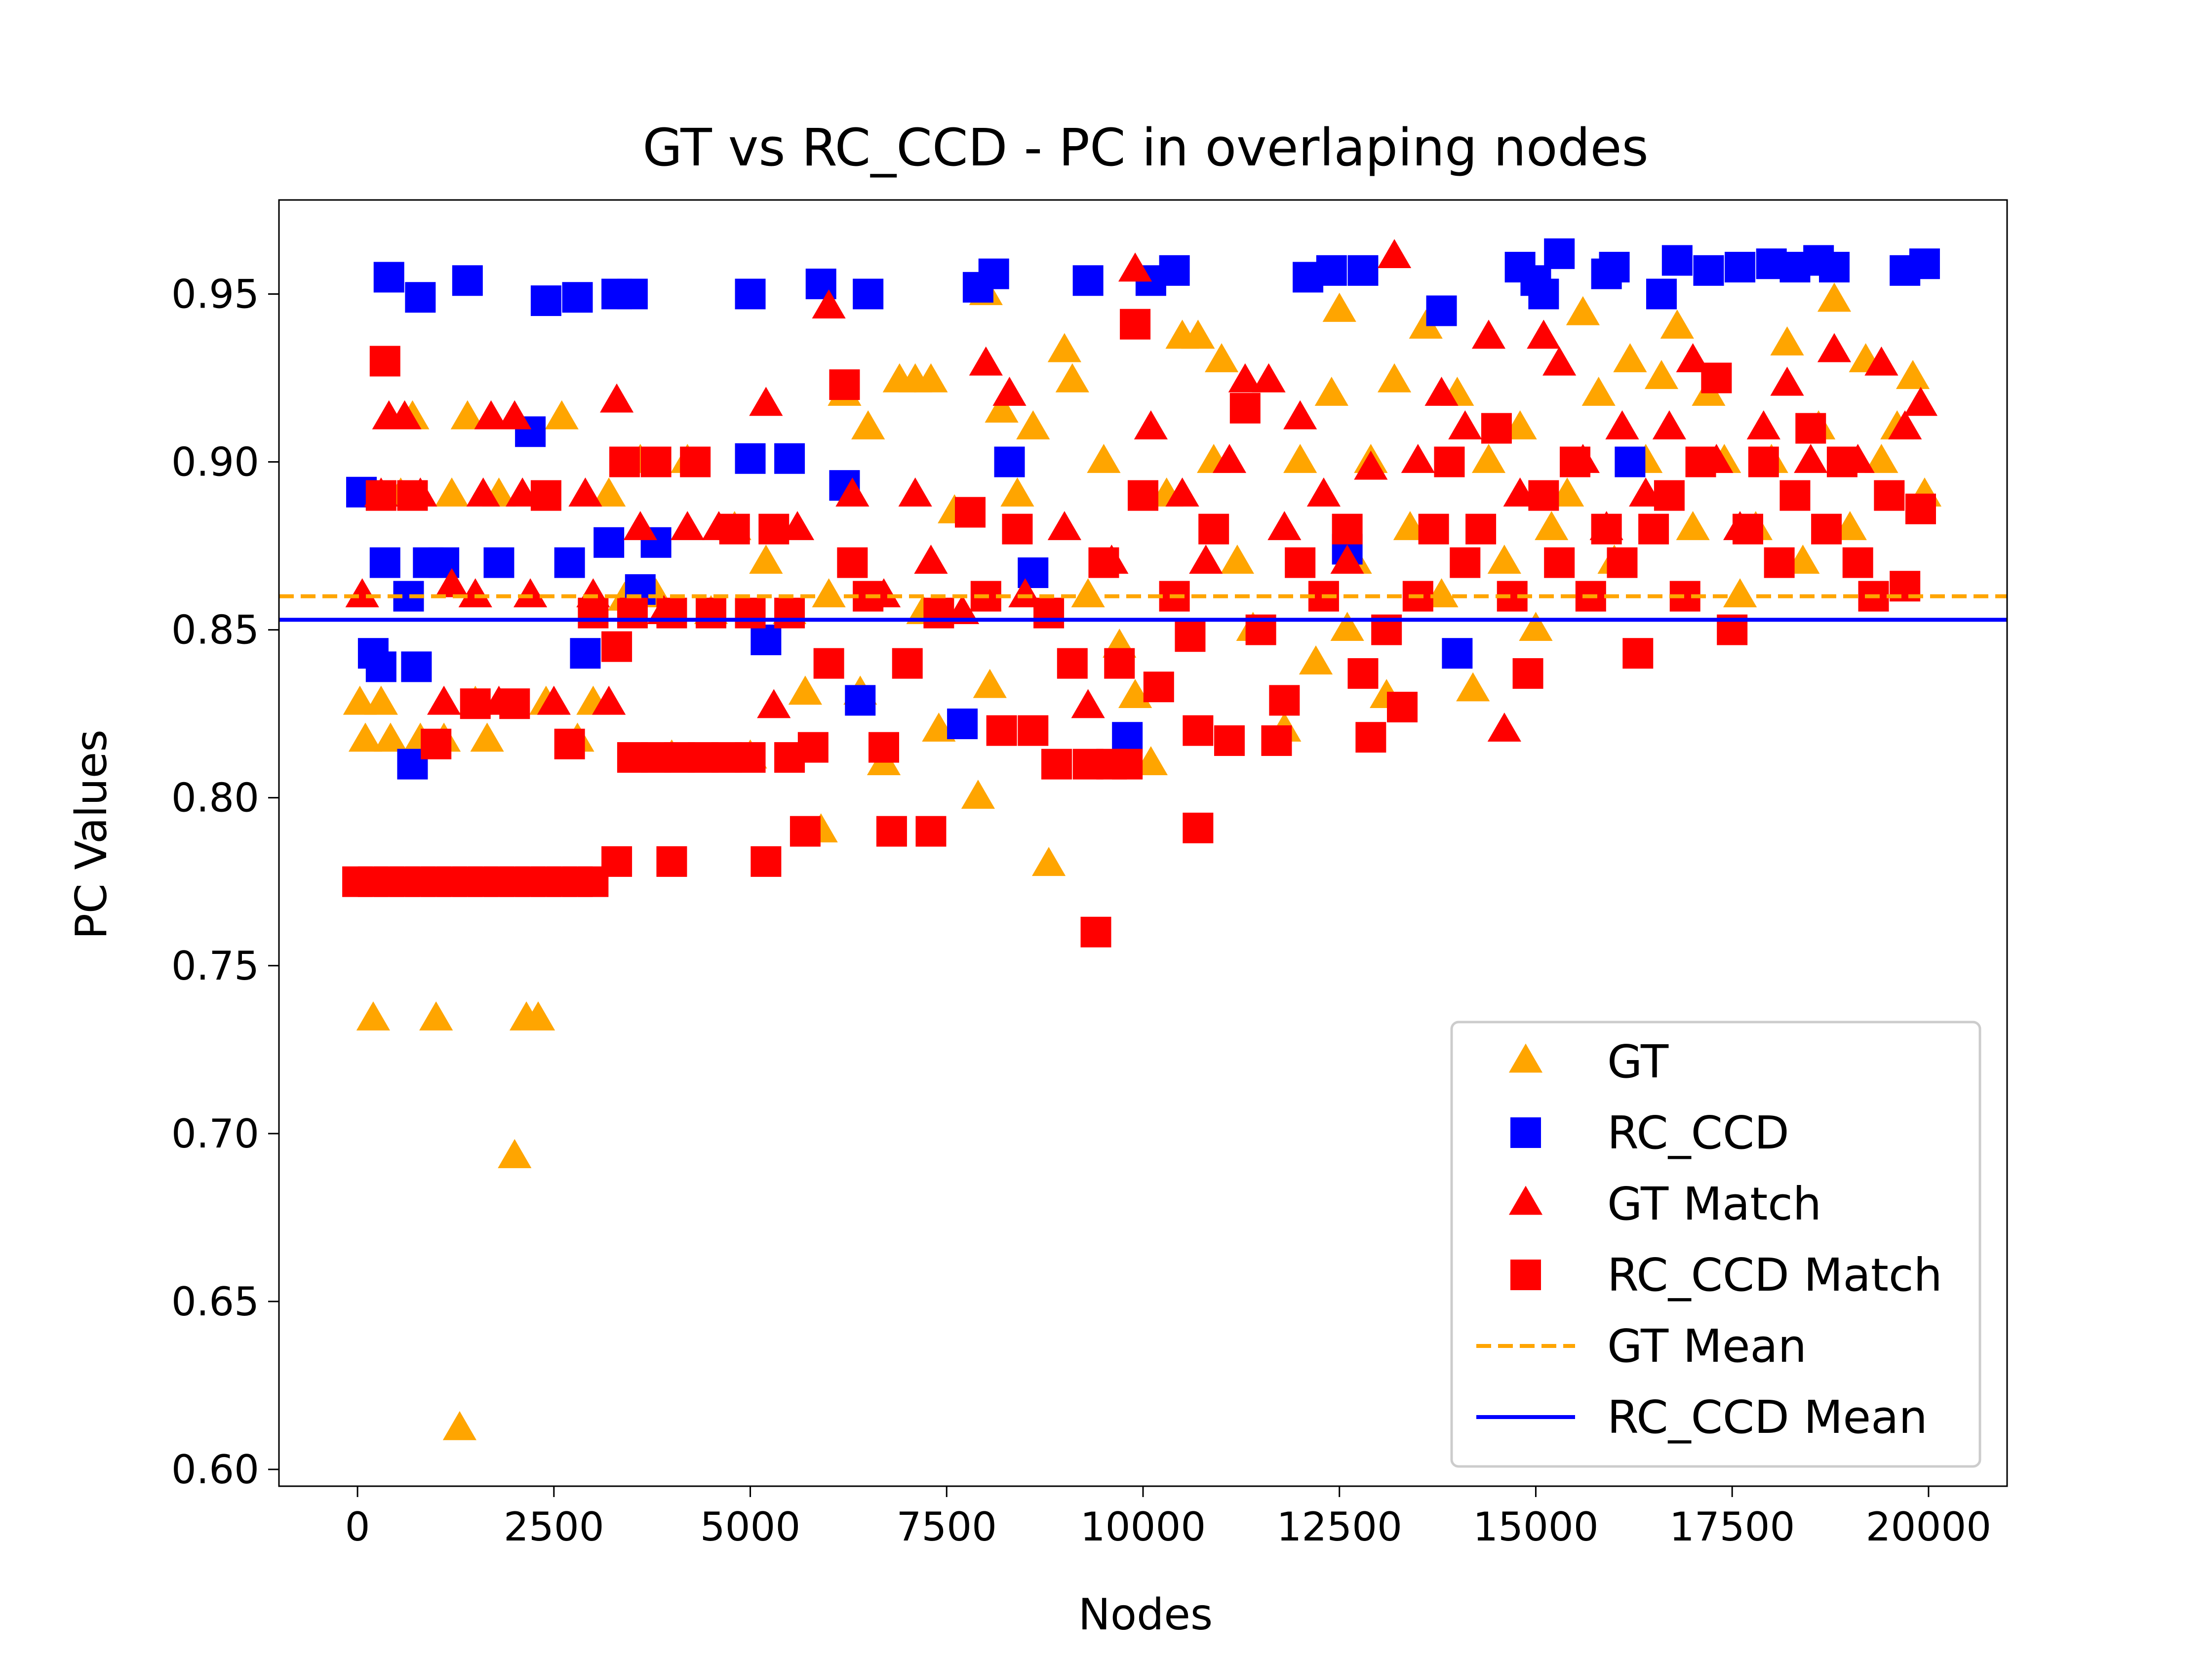 This screenshot has width=2212, height=1659. Describe the element at coordinates (92, 834) in the screenshot. I see `y-axis-label: PC Values` at that location.